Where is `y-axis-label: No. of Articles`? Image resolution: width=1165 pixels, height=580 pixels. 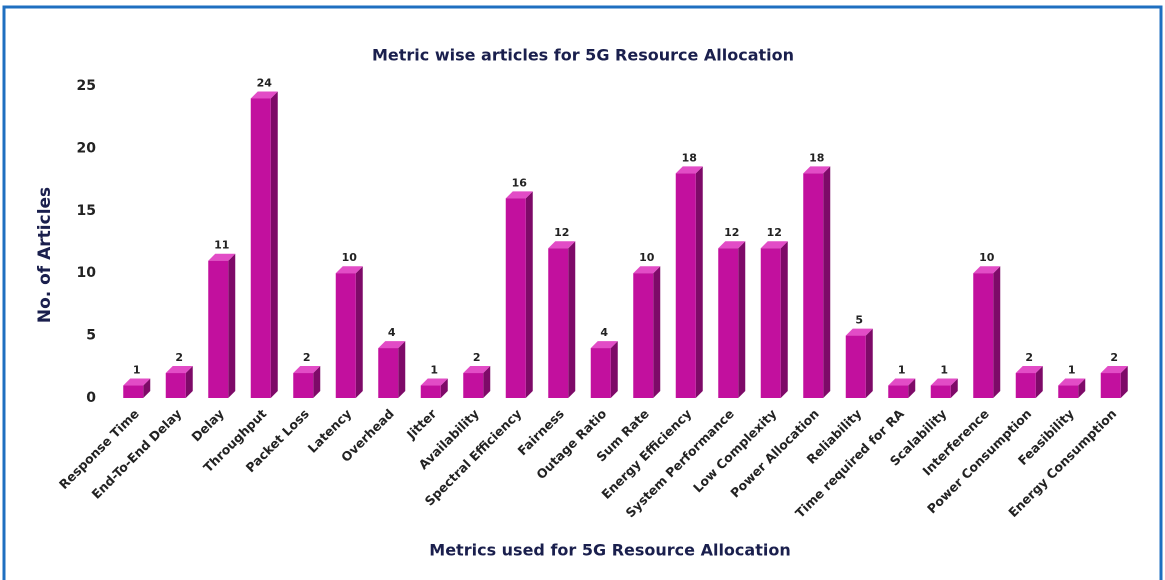 y-axis-label: No. of Articles is located at coordinates (45, 255).